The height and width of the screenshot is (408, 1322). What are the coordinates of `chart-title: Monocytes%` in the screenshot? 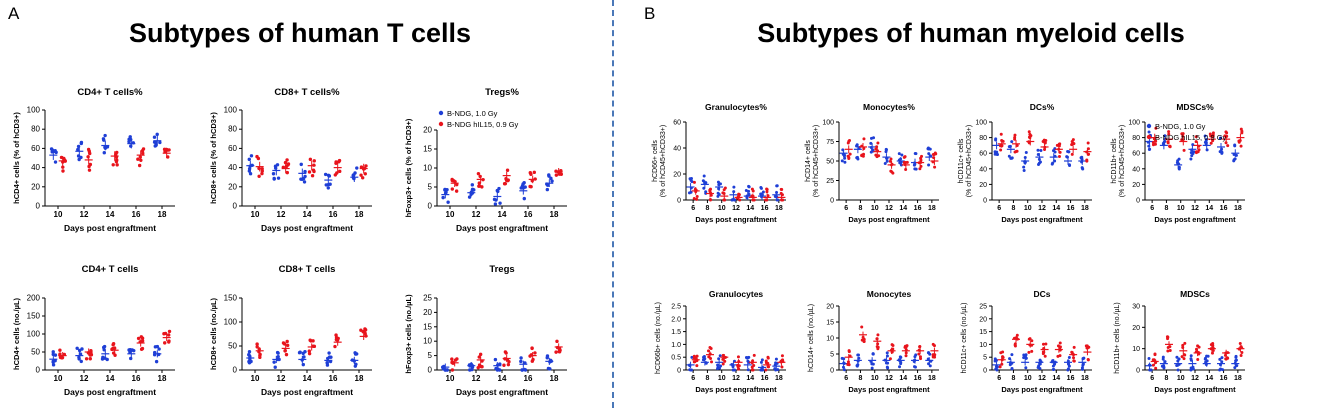 It's located at (889, 107).